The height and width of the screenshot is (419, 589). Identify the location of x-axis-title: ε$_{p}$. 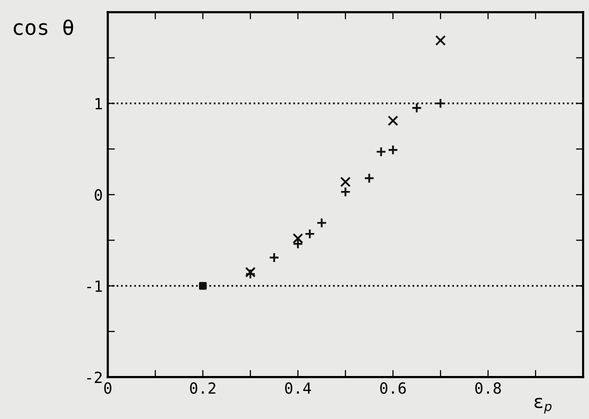
(543, 406).